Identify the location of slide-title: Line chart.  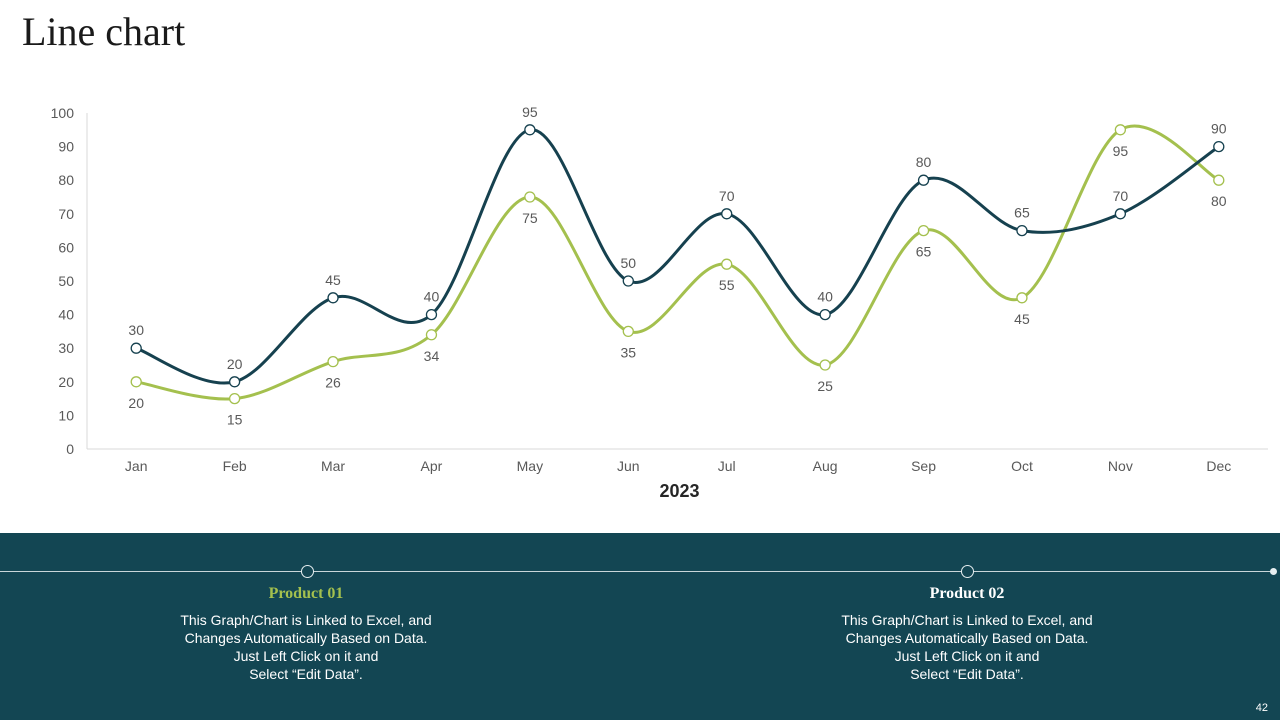
(104, 31).